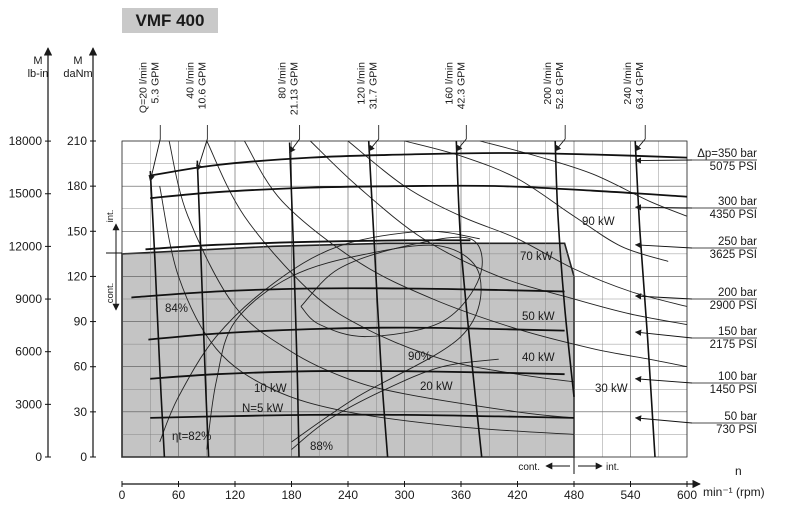  I want to click on y-danm-tick-label-150: 150, so click(77, 231).